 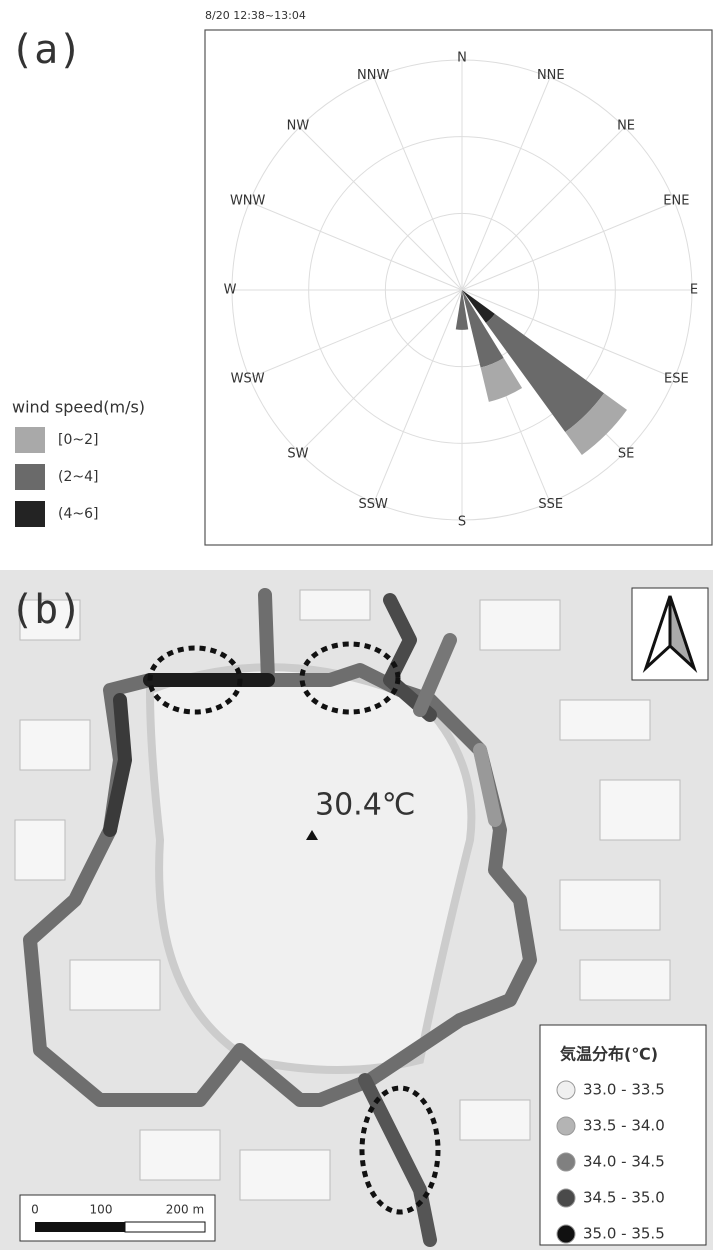 What do you see at coordinates (626, 125) in the screenshot?
I see `direction-label: NE` at bounding box center [626, 125].